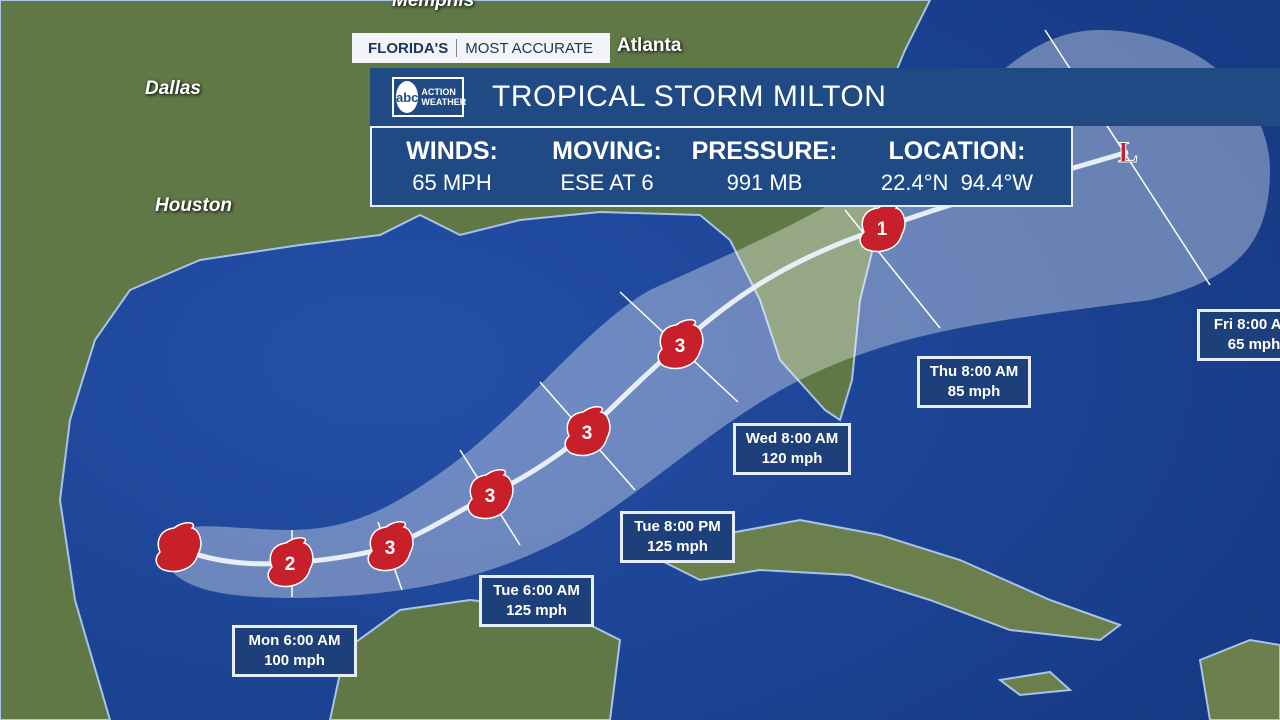  What do you see at coordinates (792, 438) in the screenshot?
I see `label-time: Wed 8:00 AM` at bounding box center [792, 438].